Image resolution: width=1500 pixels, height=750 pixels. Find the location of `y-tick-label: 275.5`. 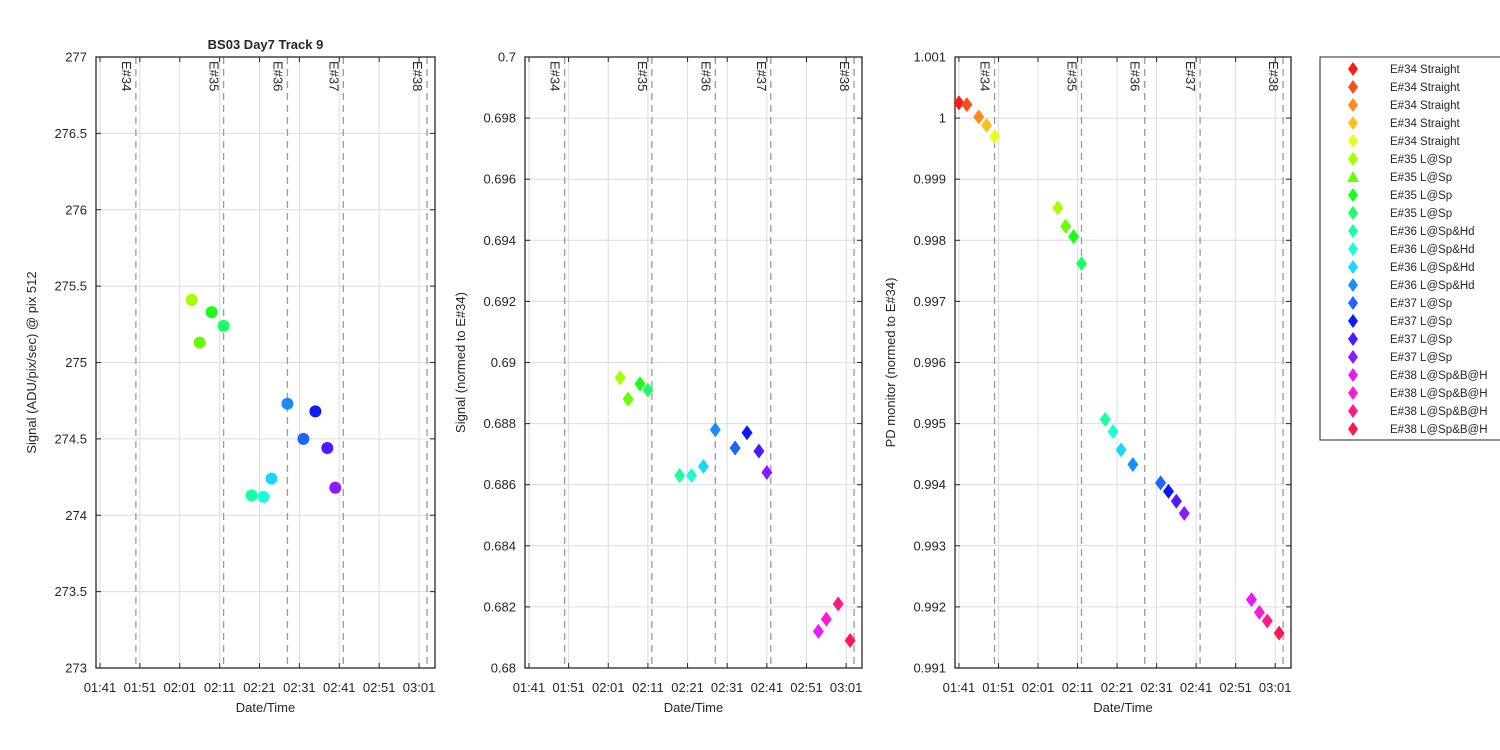

y-tick-label: 275.5 is located at coordinates (70, 286).